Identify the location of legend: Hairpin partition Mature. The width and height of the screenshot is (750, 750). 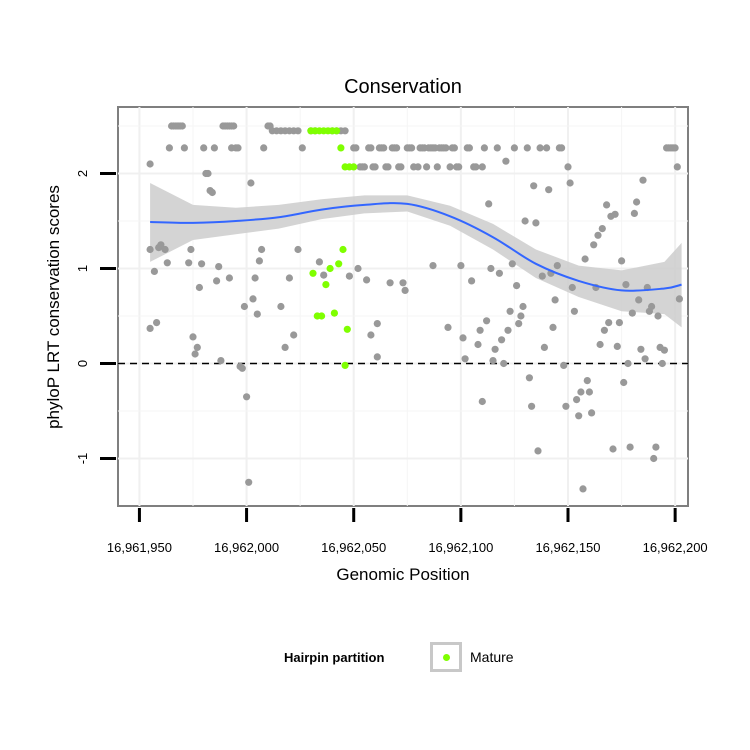
(375, 658).